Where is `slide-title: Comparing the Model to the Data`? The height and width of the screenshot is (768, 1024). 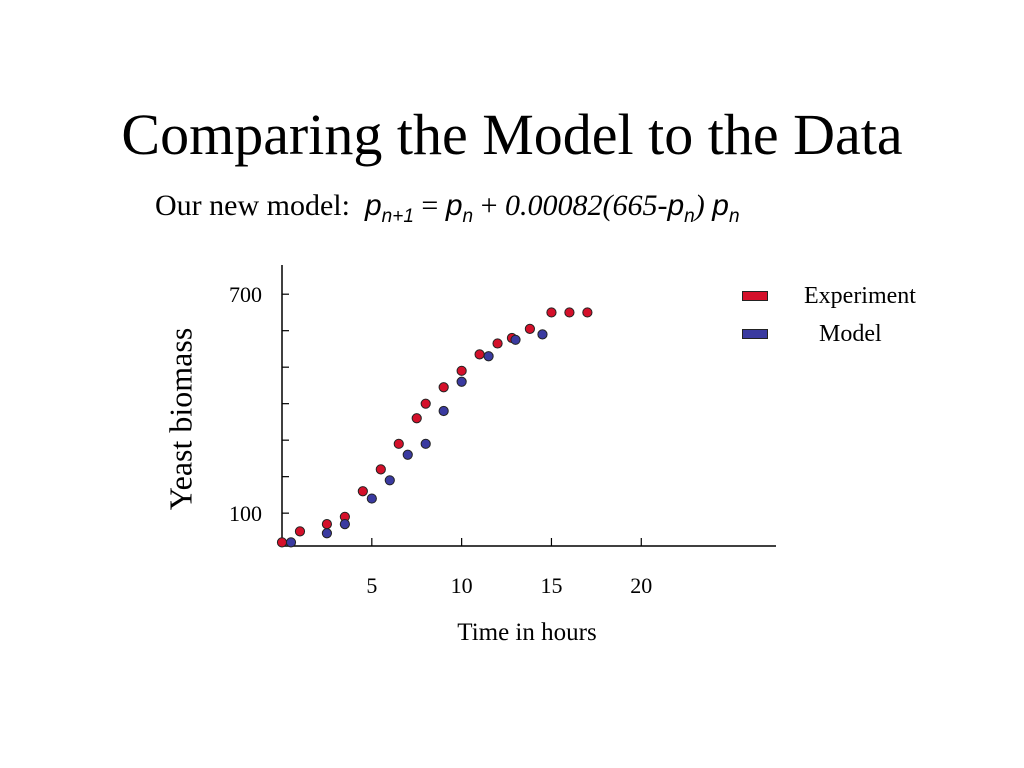 slide-title: Comparing the Model to the Data is located at coordinates (512, 134).